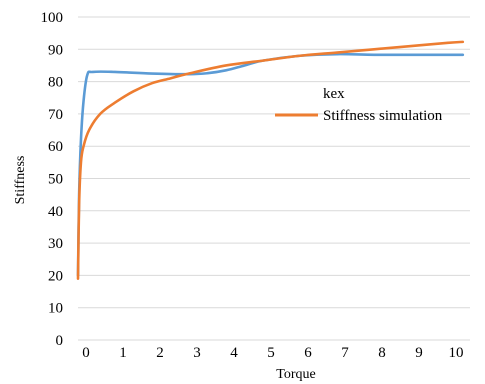 This screenshot has height=384, width=485. I want to click on y-tick-label: 90, so click(55, 50).